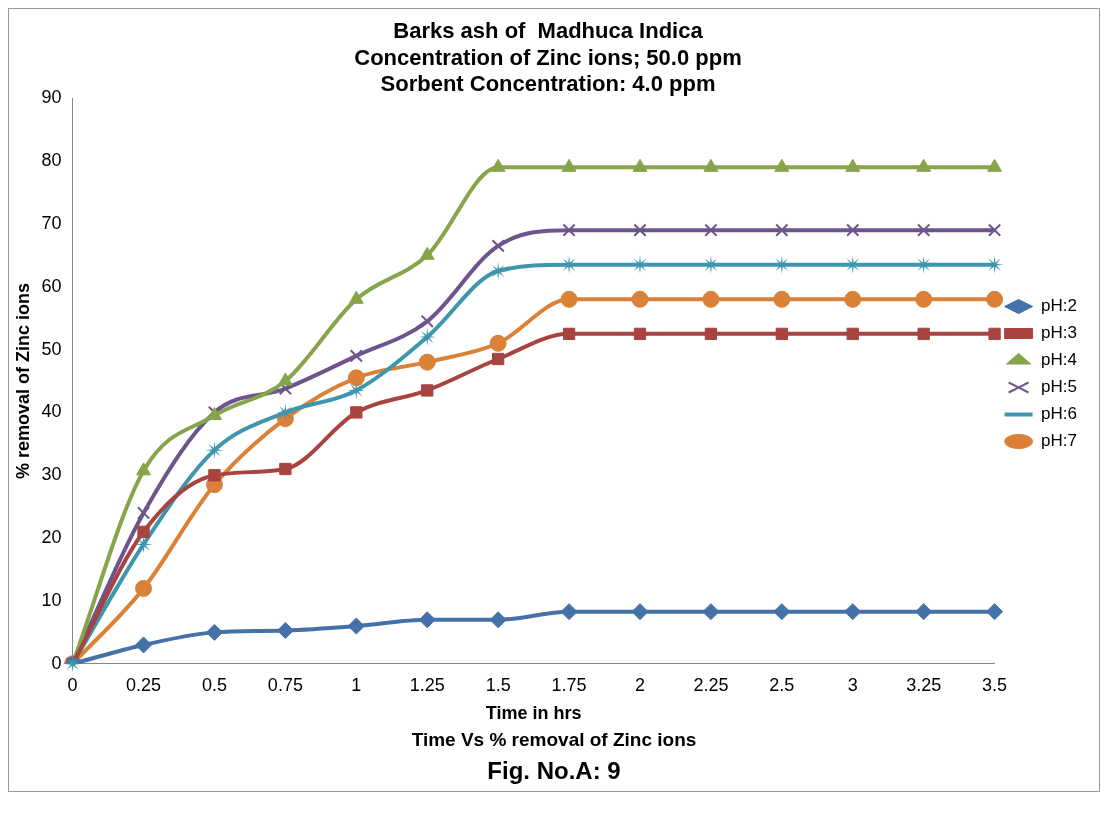 The height and width of the screenshot is (834, 1117). Describe the element at coordinates (22, 381) in the screenshot. I see `y-axis-title: % removal of Zinc ions` at that location.